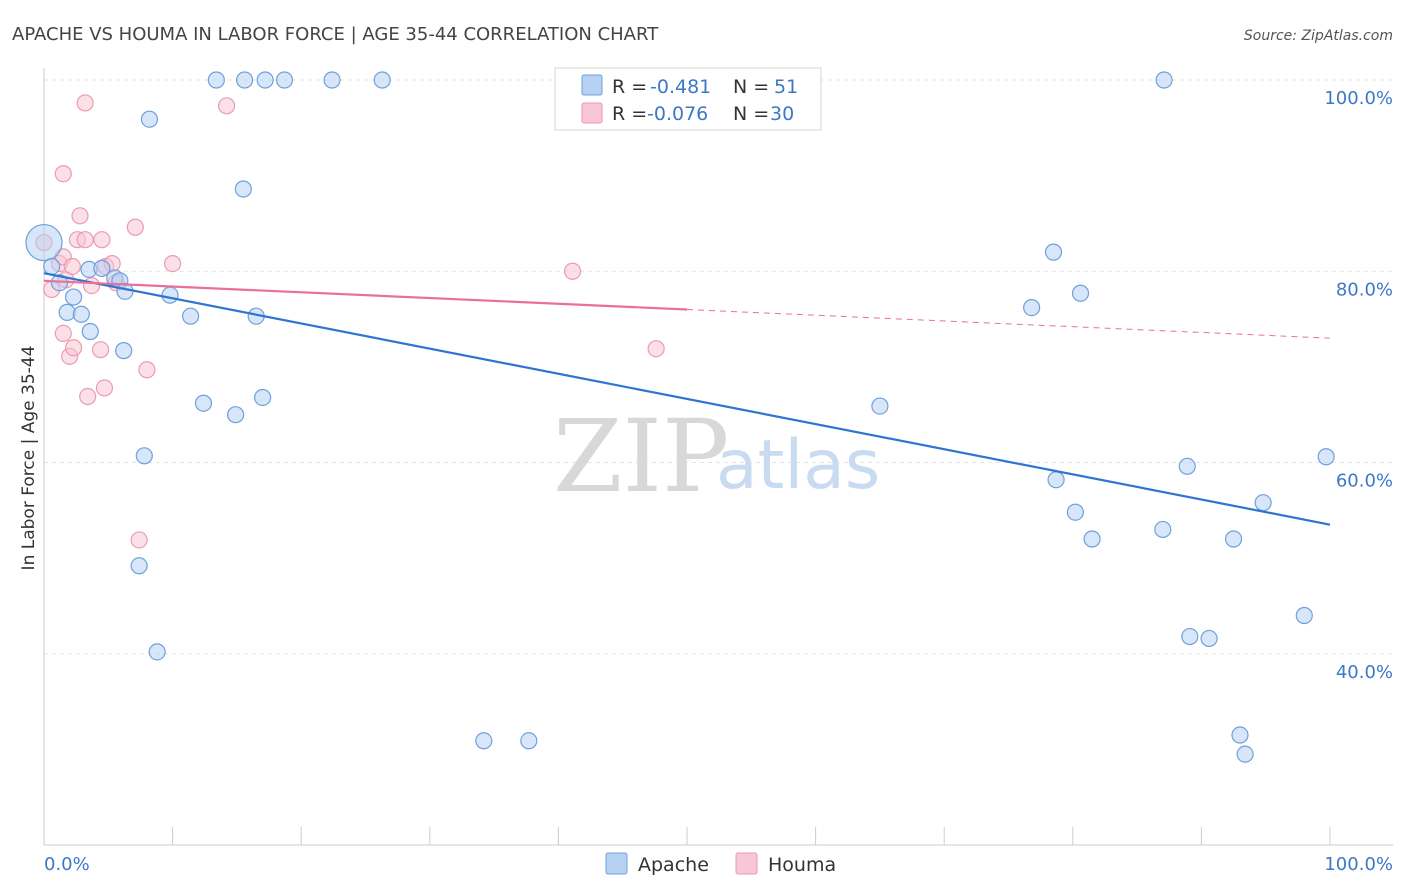  What do you see at coordinates (802, 865) in the screenshot?
I see `bottom-legend-label-houma: Houma` at bounding box center [802, 865].